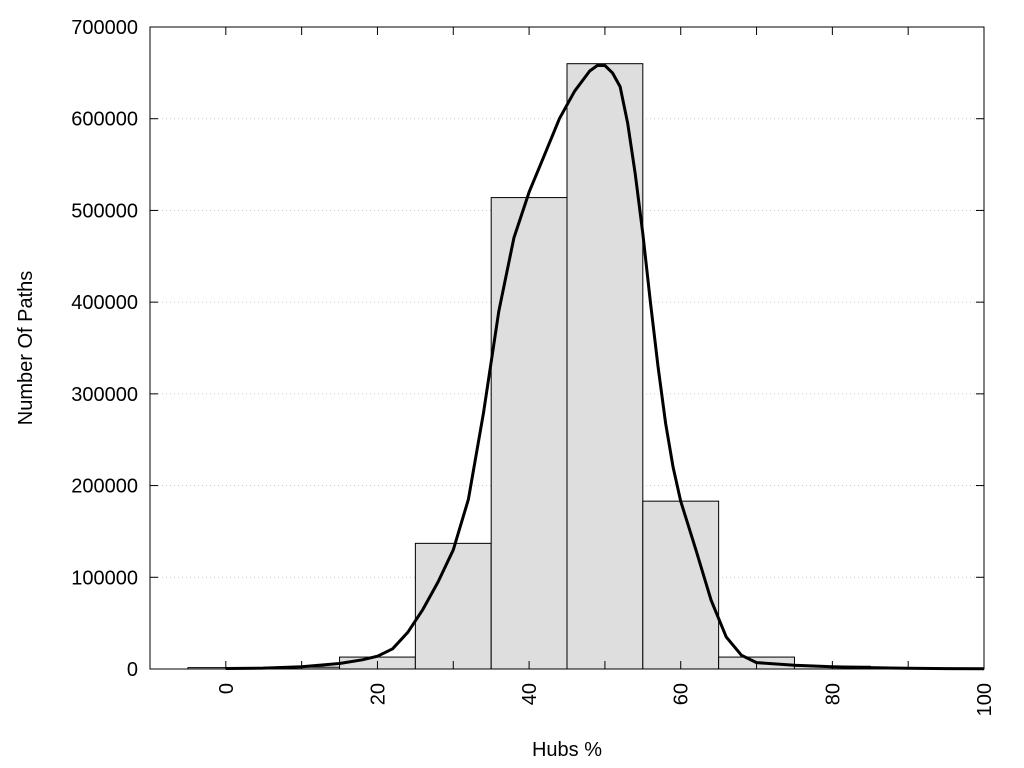  Describe the element at coordinates (104, 120) in the screenshot. I see `y-tick-label: 600000` at that location.